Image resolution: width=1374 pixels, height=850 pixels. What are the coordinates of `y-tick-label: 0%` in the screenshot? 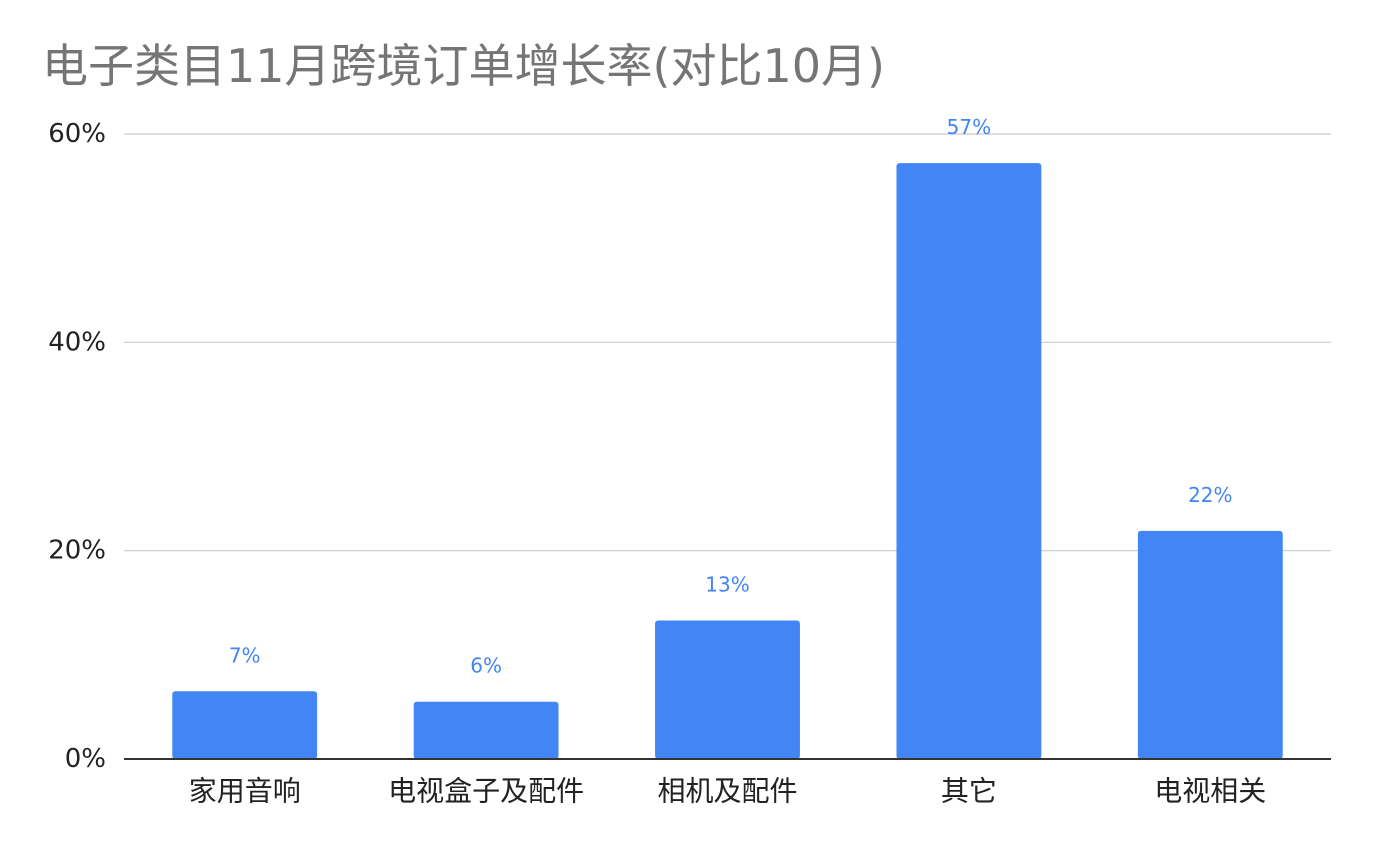 It's located at (85, 759).